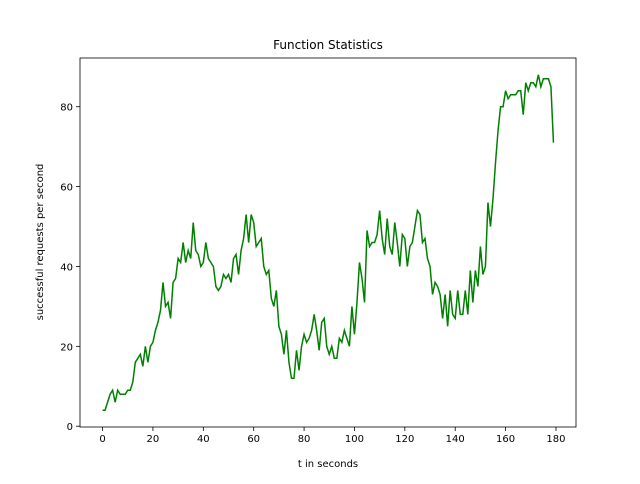  Describe the element at coordinates (304, 439) in the screenshot. I see `x-tick-label: 80` at that location.